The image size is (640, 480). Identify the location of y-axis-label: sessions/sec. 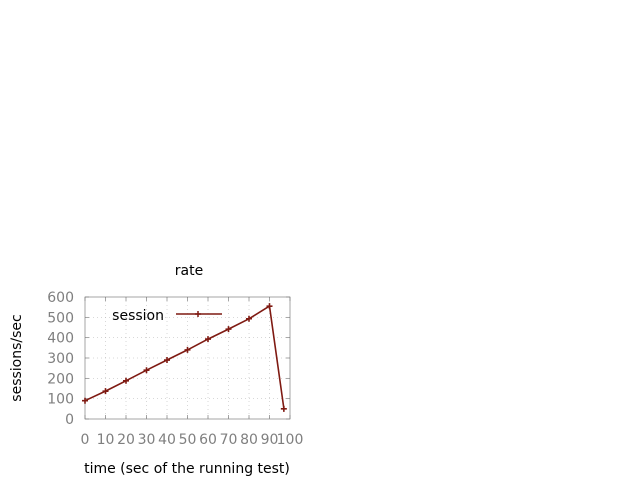
(17, 357).